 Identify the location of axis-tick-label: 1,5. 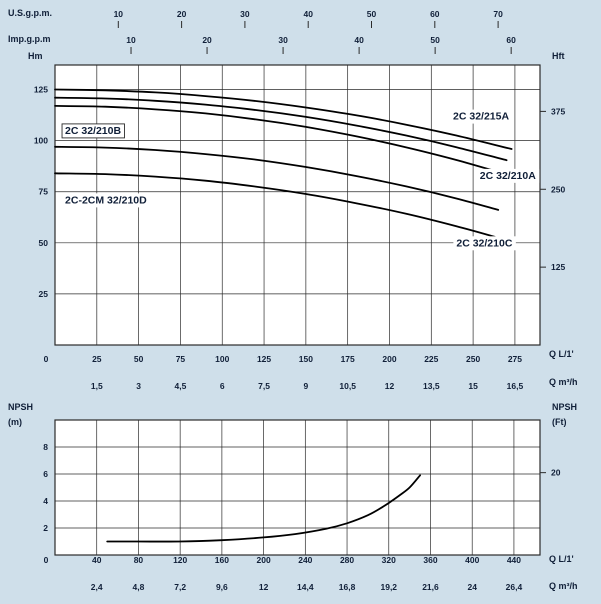
(97, 386).